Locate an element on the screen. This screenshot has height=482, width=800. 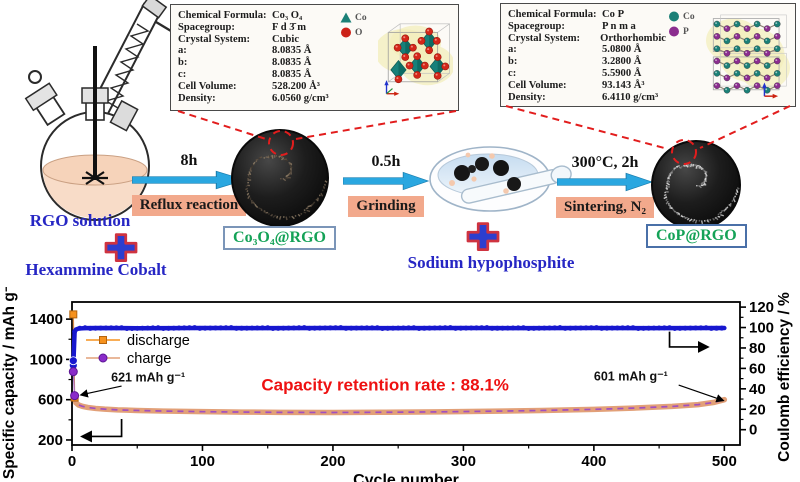
svg-text: 400 is located at coordinates (593, 461).